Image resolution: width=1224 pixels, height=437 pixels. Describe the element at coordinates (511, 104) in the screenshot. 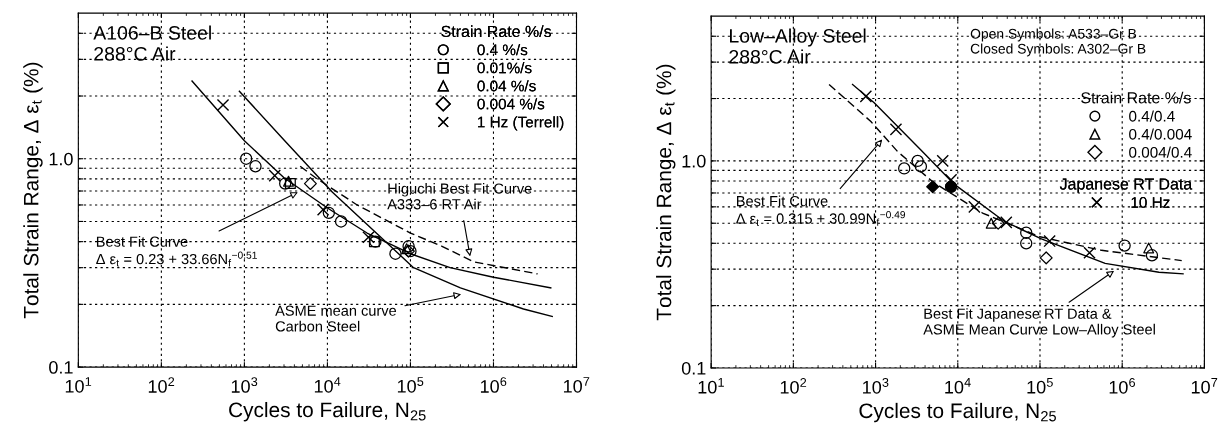

I see `legend-label: 0.004 %/s` at that location.